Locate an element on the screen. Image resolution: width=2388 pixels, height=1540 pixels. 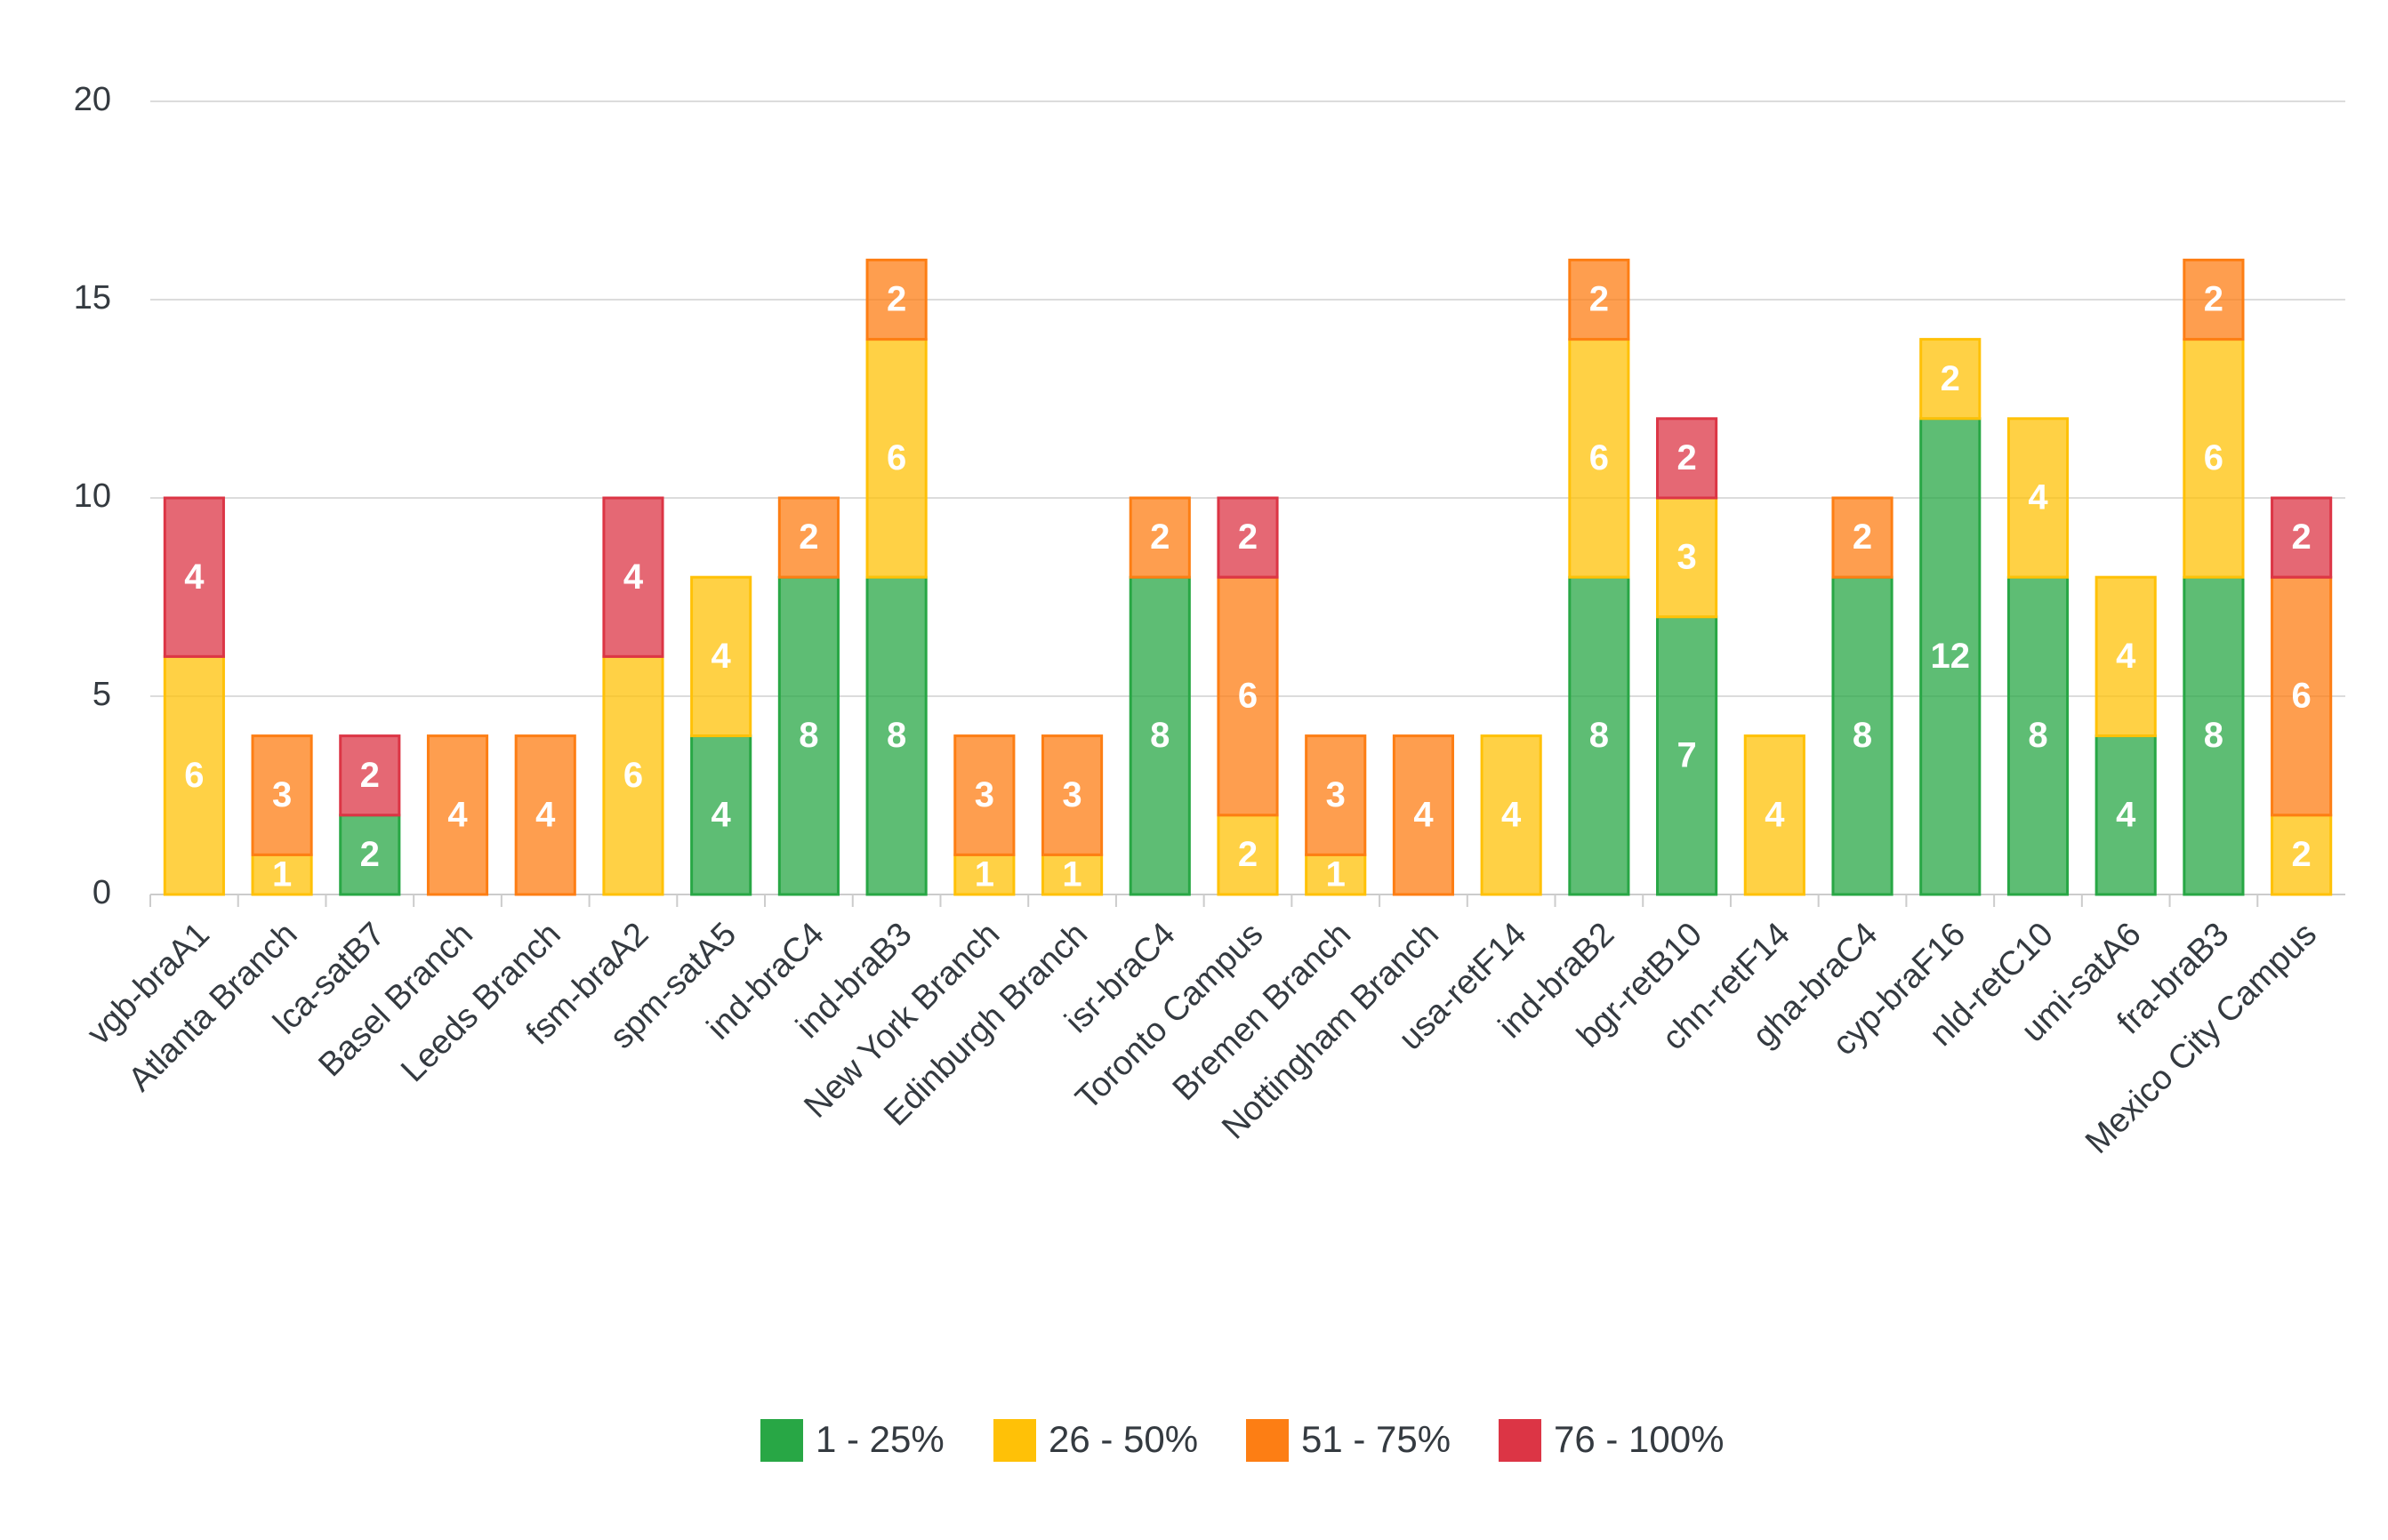
y-tick-label: 10 is located at coordinates (92, 496).